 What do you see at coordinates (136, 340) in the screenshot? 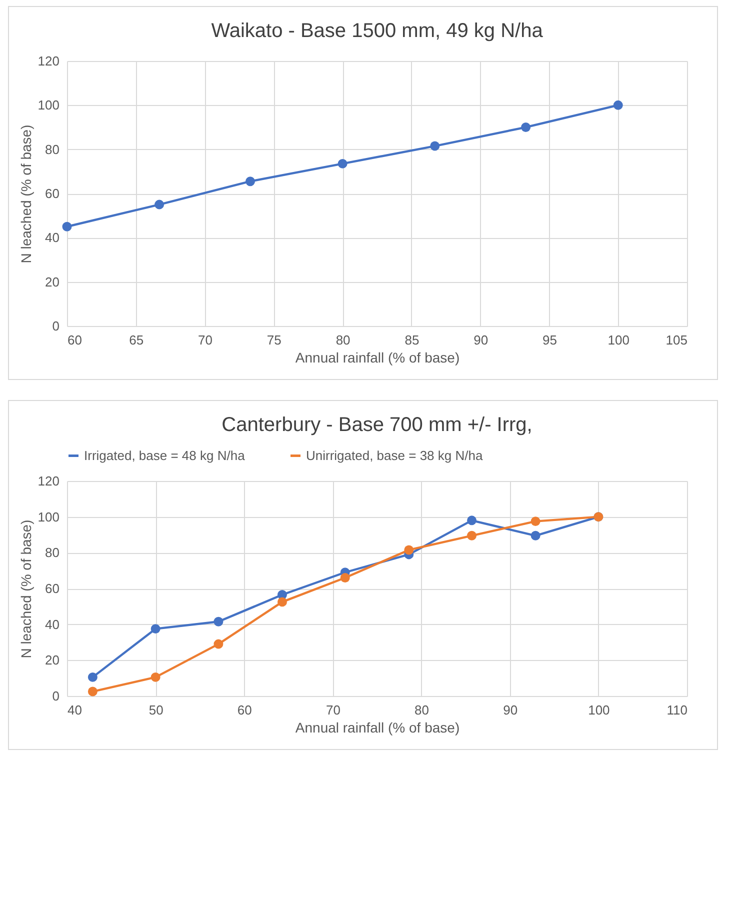
I see `x-tick-label: 65` at bounding box center [136, 340].